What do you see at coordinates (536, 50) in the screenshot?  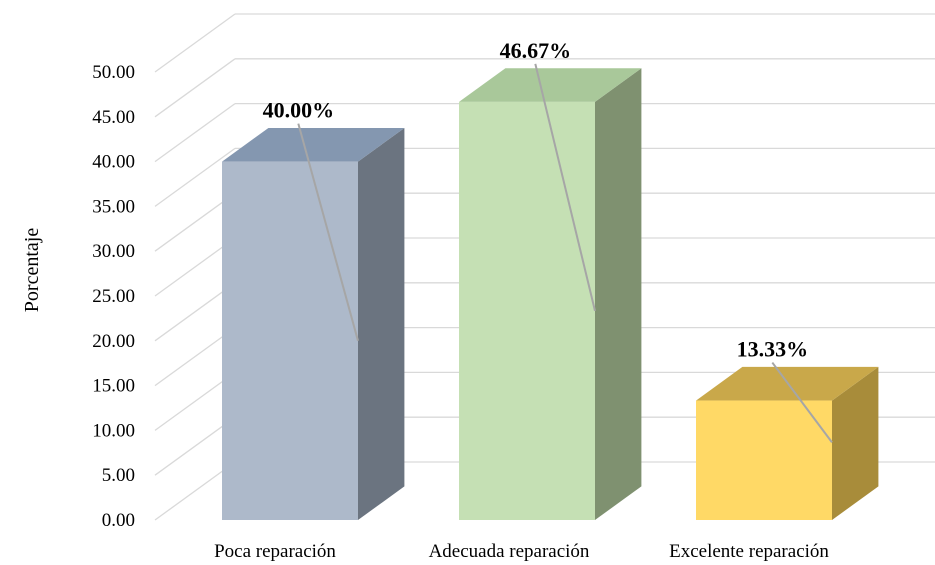 I see `data-label: 46.67%` at bounding box center [536, 50].